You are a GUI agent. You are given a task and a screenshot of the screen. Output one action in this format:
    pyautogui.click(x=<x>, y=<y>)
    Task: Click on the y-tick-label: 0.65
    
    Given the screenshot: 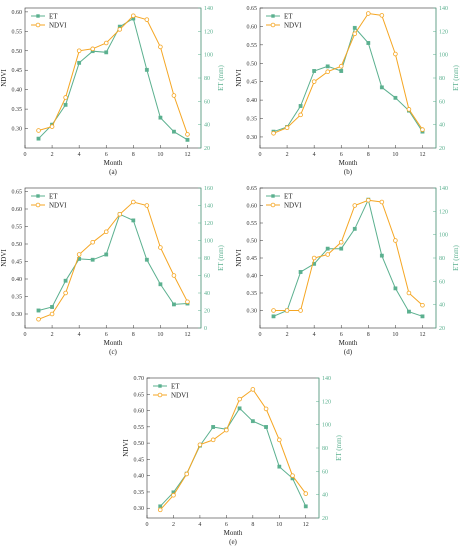 What is the action you would take?
    pyautogui.click(x=139, y=395)
    